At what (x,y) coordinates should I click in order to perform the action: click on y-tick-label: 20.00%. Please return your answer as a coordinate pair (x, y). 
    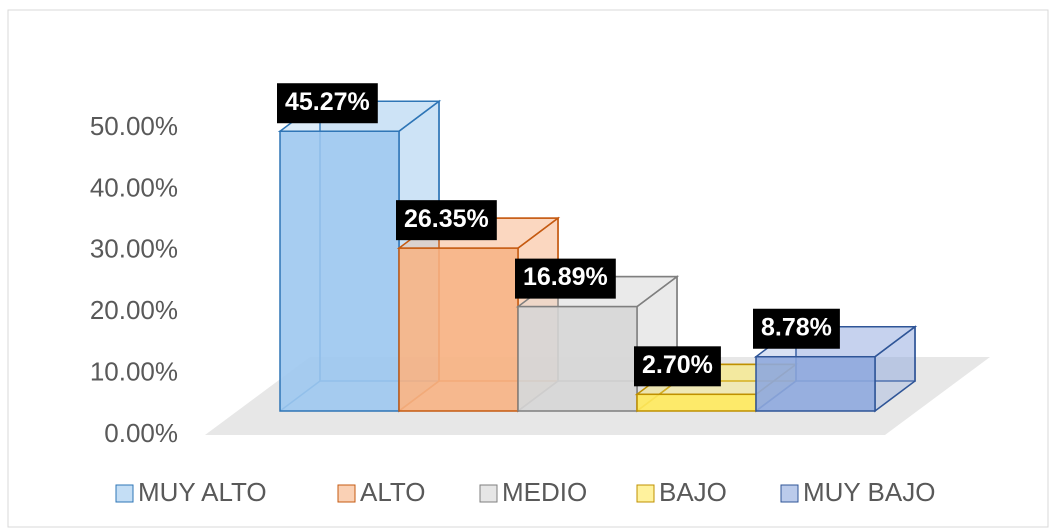
    Looking at the image, I should click on (134, 310).